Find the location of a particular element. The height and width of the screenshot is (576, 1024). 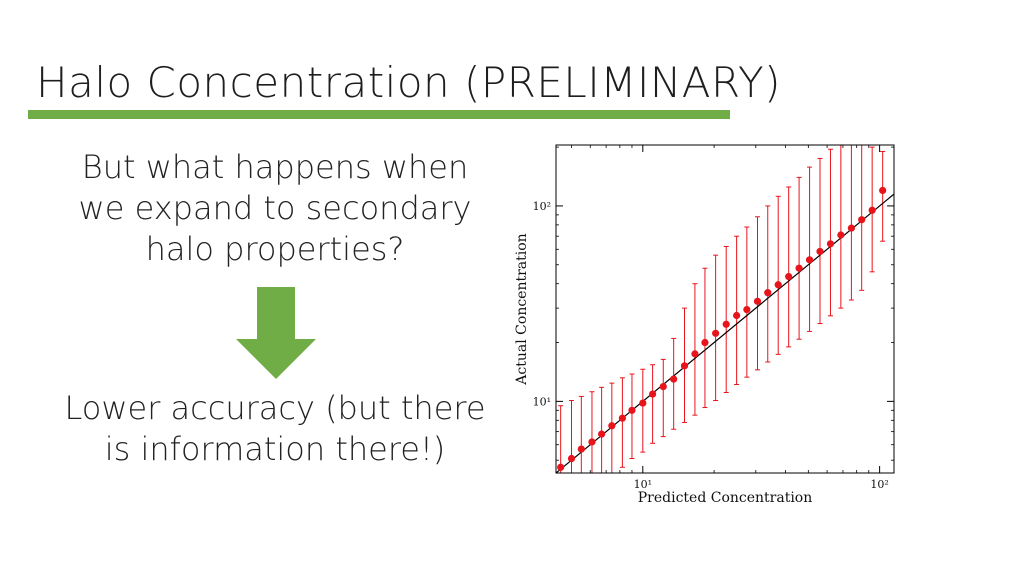

x-axis-label: Predicted Concentration is located at coordinates (725, 498).